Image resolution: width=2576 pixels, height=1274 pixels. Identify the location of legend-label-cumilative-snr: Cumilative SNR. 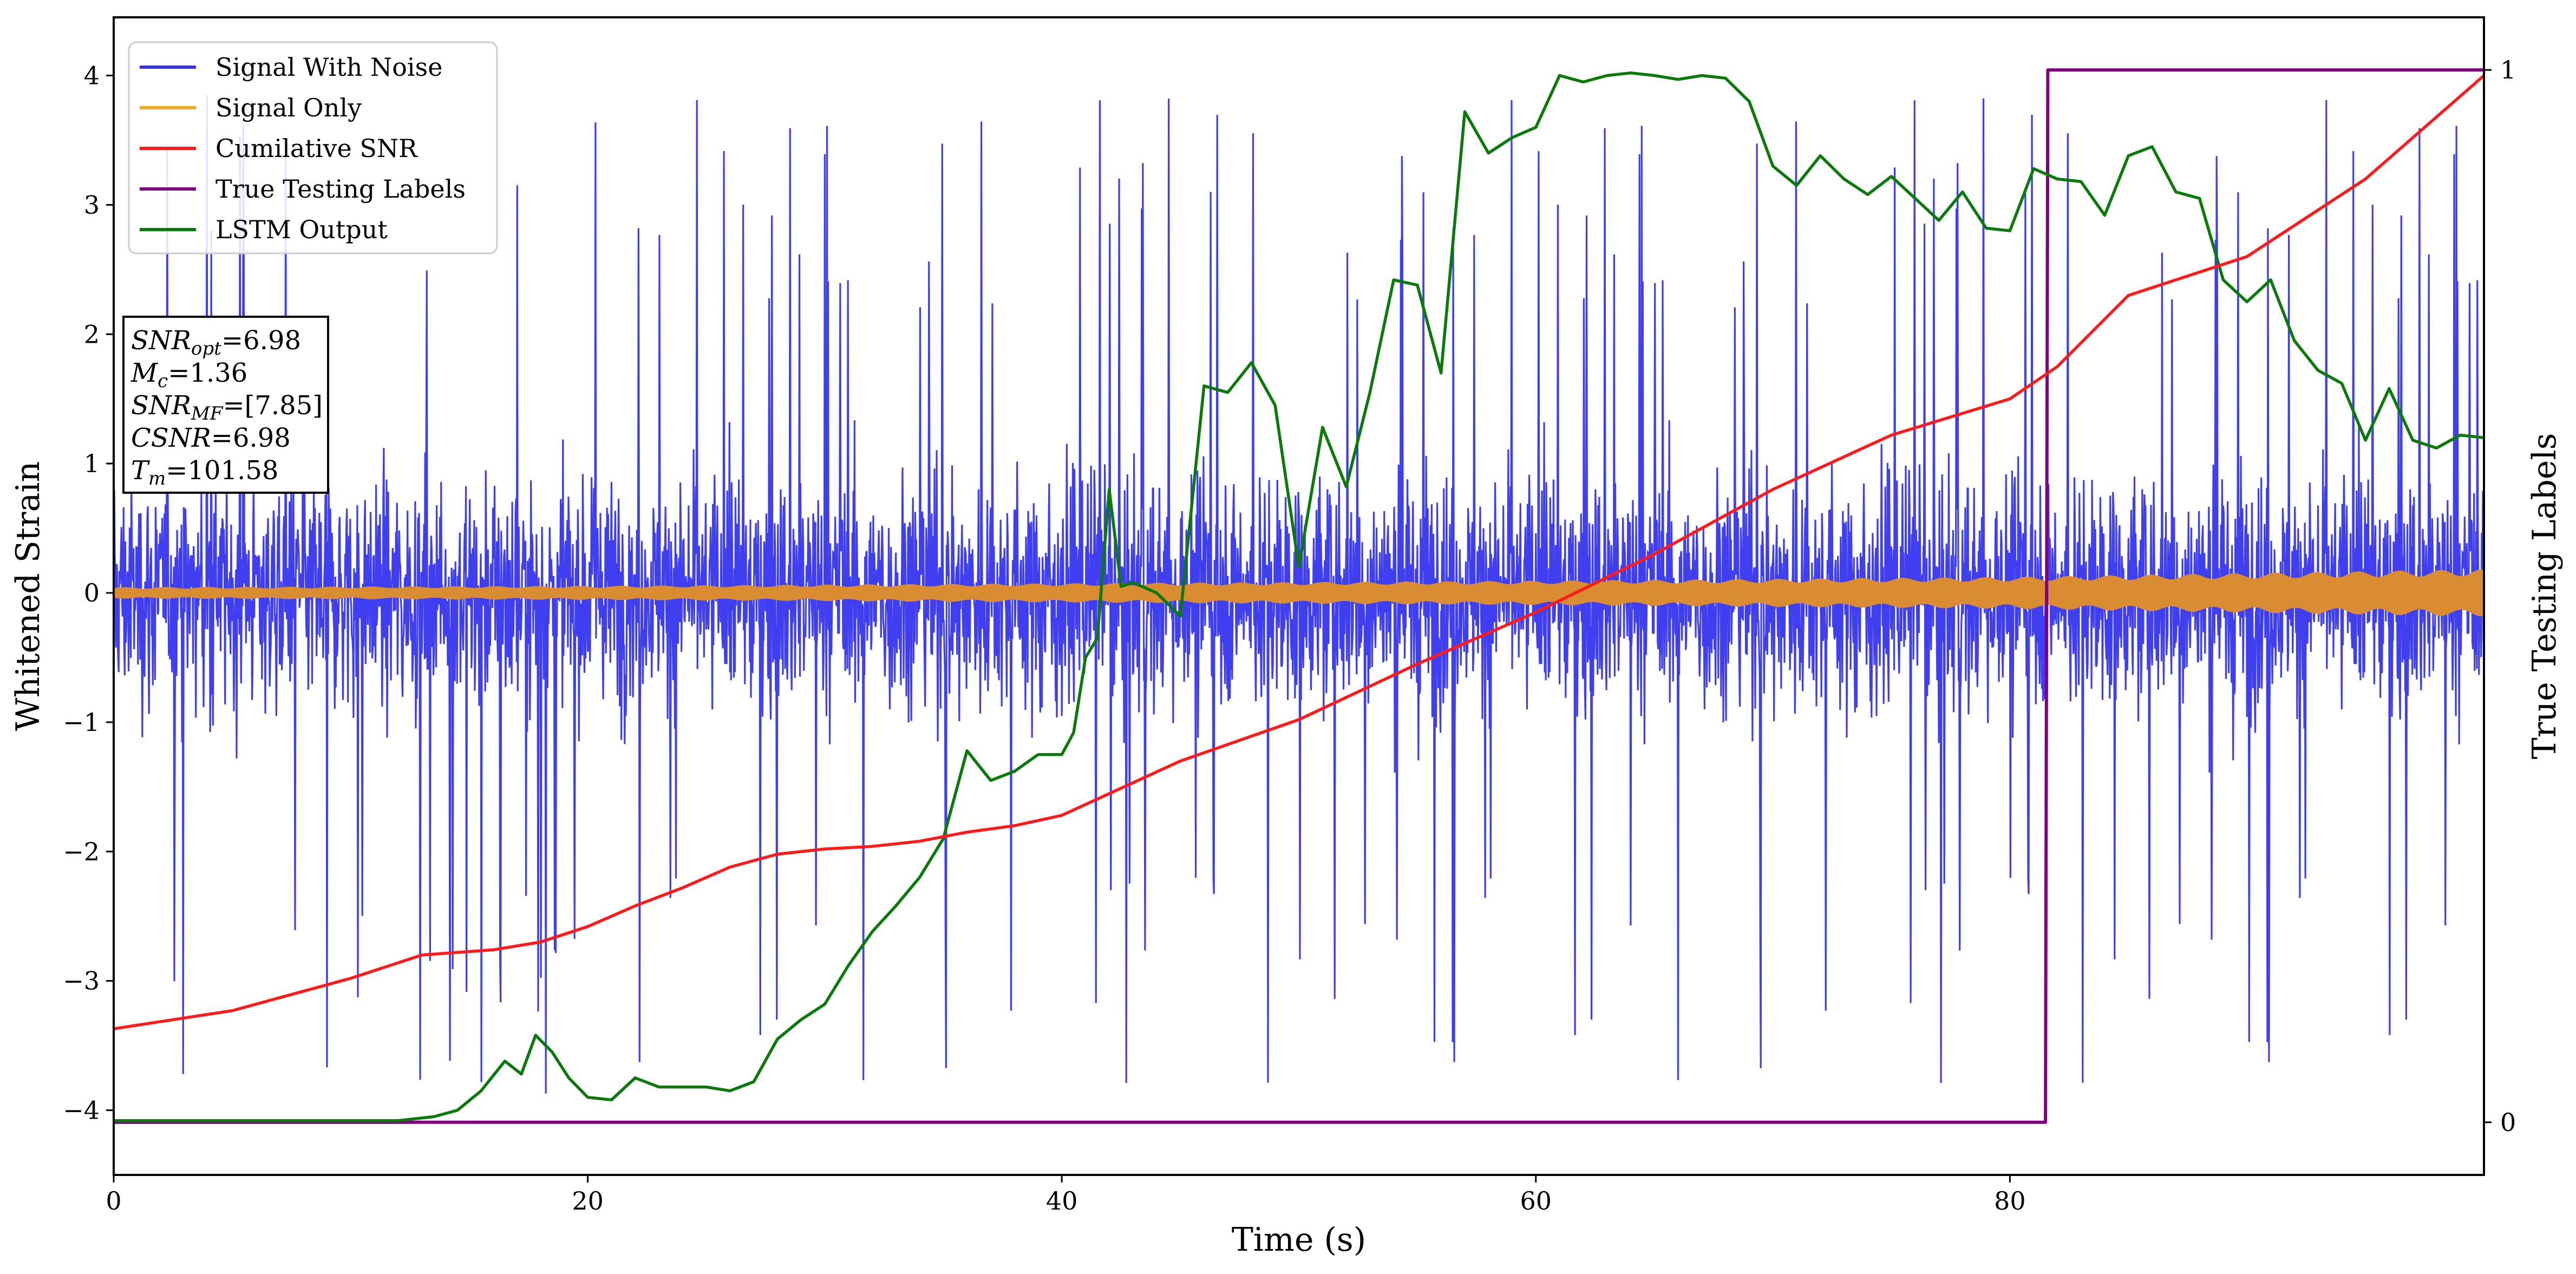
(316, 148).